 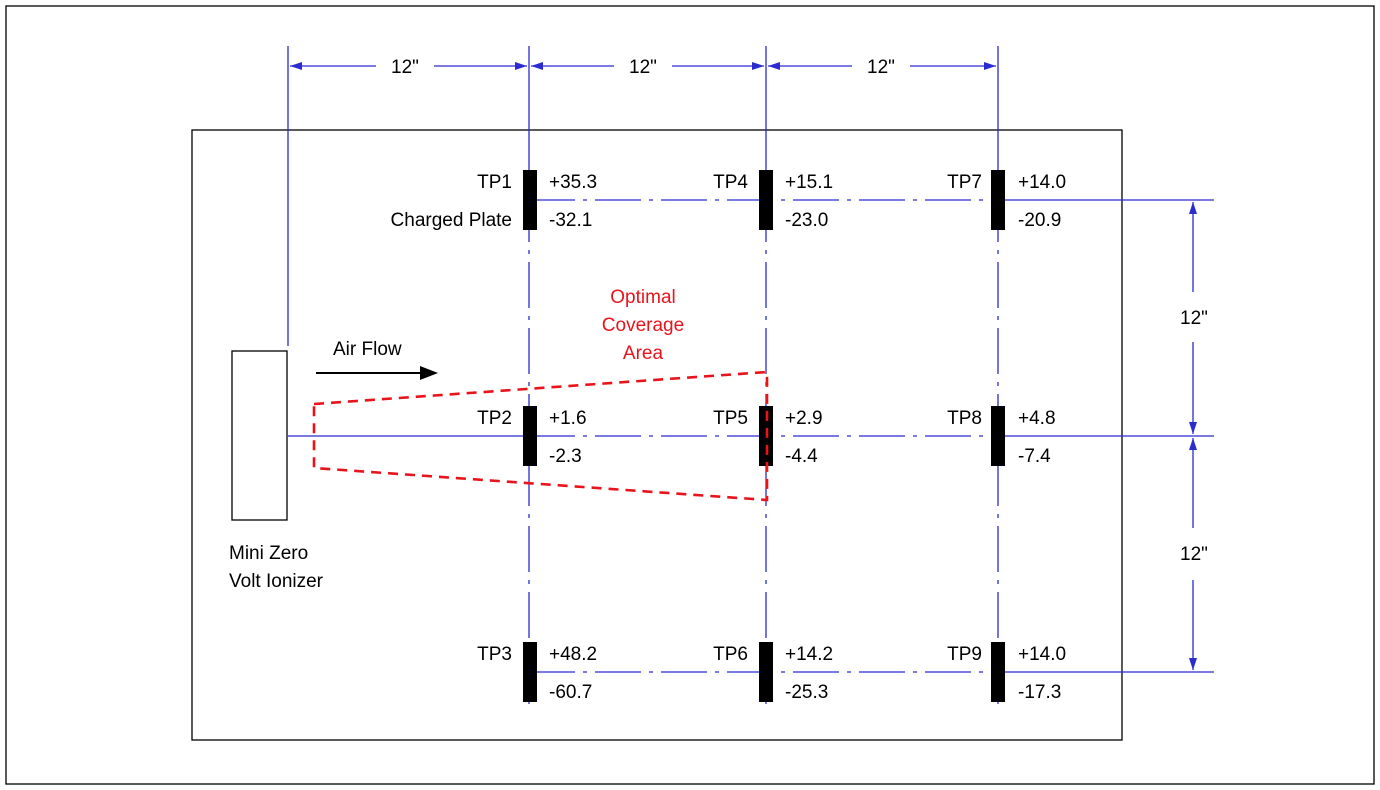 I want to click on tp4-negative: -23.0, so click(x=806, y=220).